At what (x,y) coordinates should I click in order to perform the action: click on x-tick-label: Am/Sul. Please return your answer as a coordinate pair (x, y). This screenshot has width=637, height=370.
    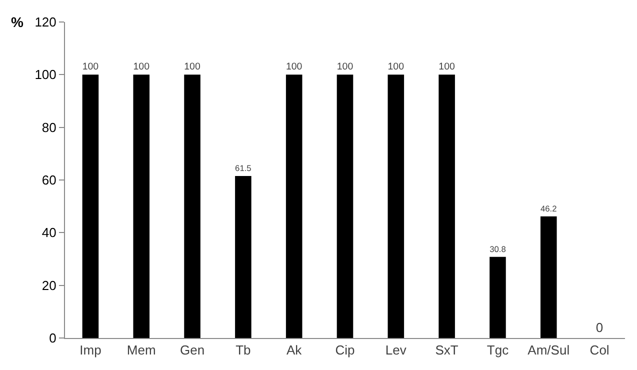
    Looking at the image, I should click on (549, 350).